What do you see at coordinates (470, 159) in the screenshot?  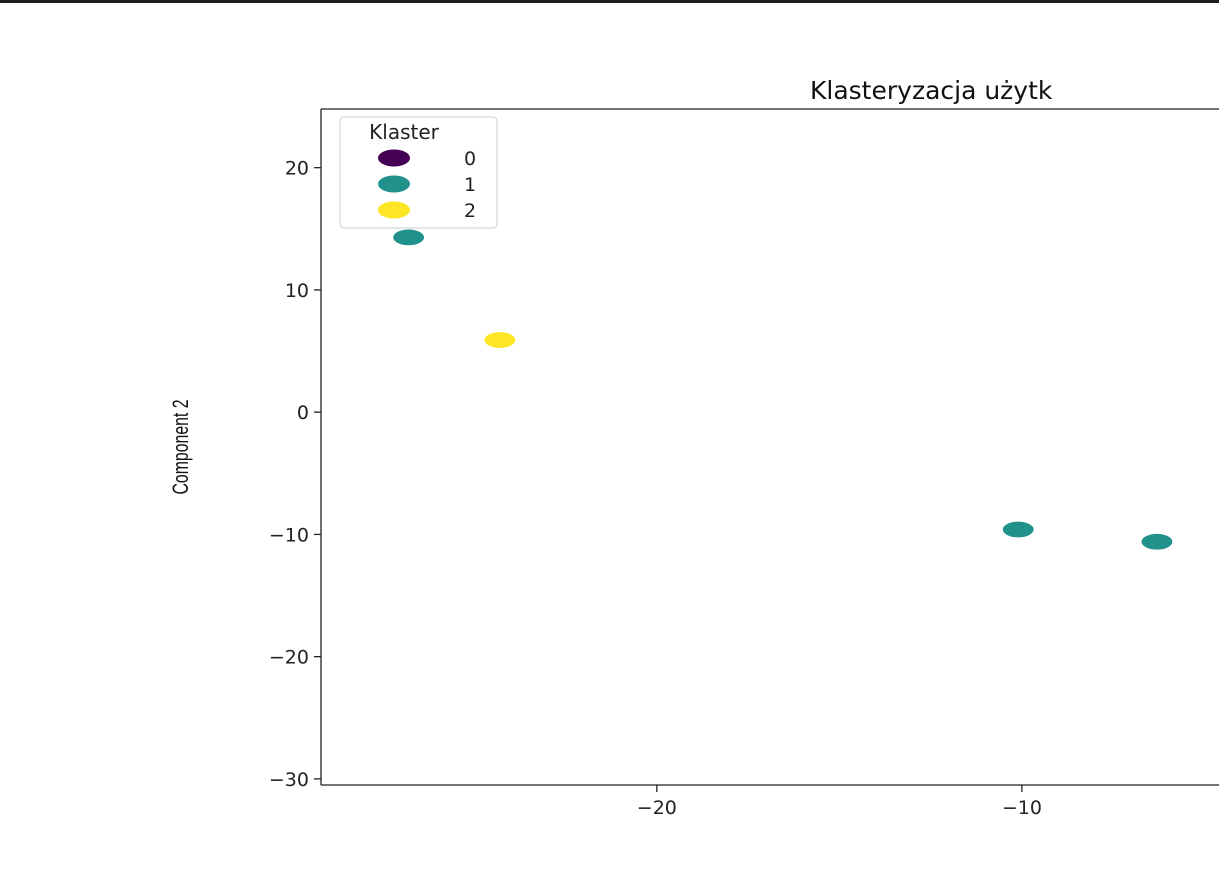 I see `legend-label-0: 0` at bounding box center [470, 159].